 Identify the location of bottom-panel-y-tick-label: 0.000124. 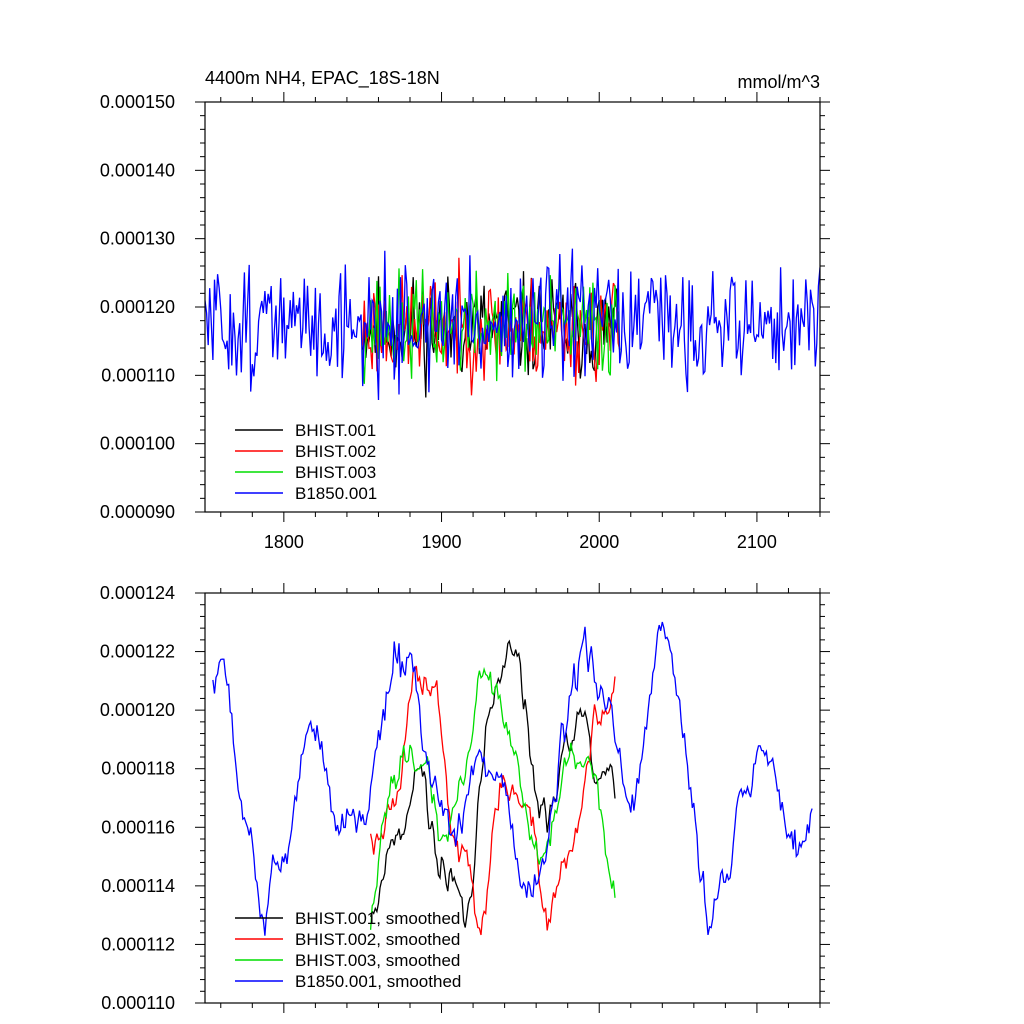
(137, 593).